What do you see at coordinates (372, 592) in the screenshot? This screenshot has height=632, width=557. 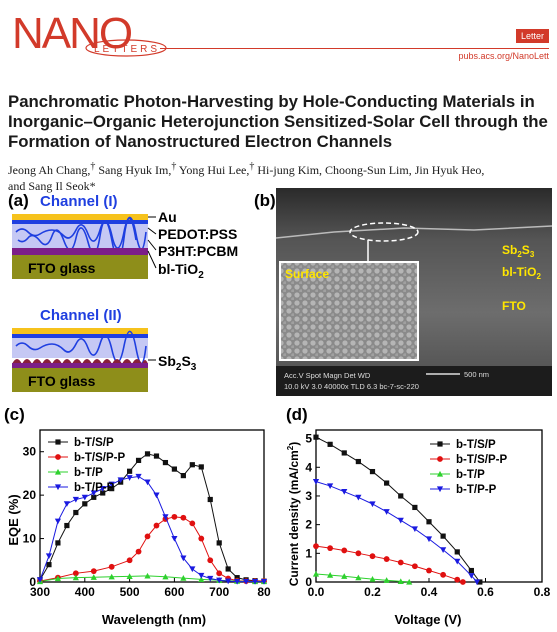 I see `x-tick-label: 0.2` at bounding box center [372, 592].